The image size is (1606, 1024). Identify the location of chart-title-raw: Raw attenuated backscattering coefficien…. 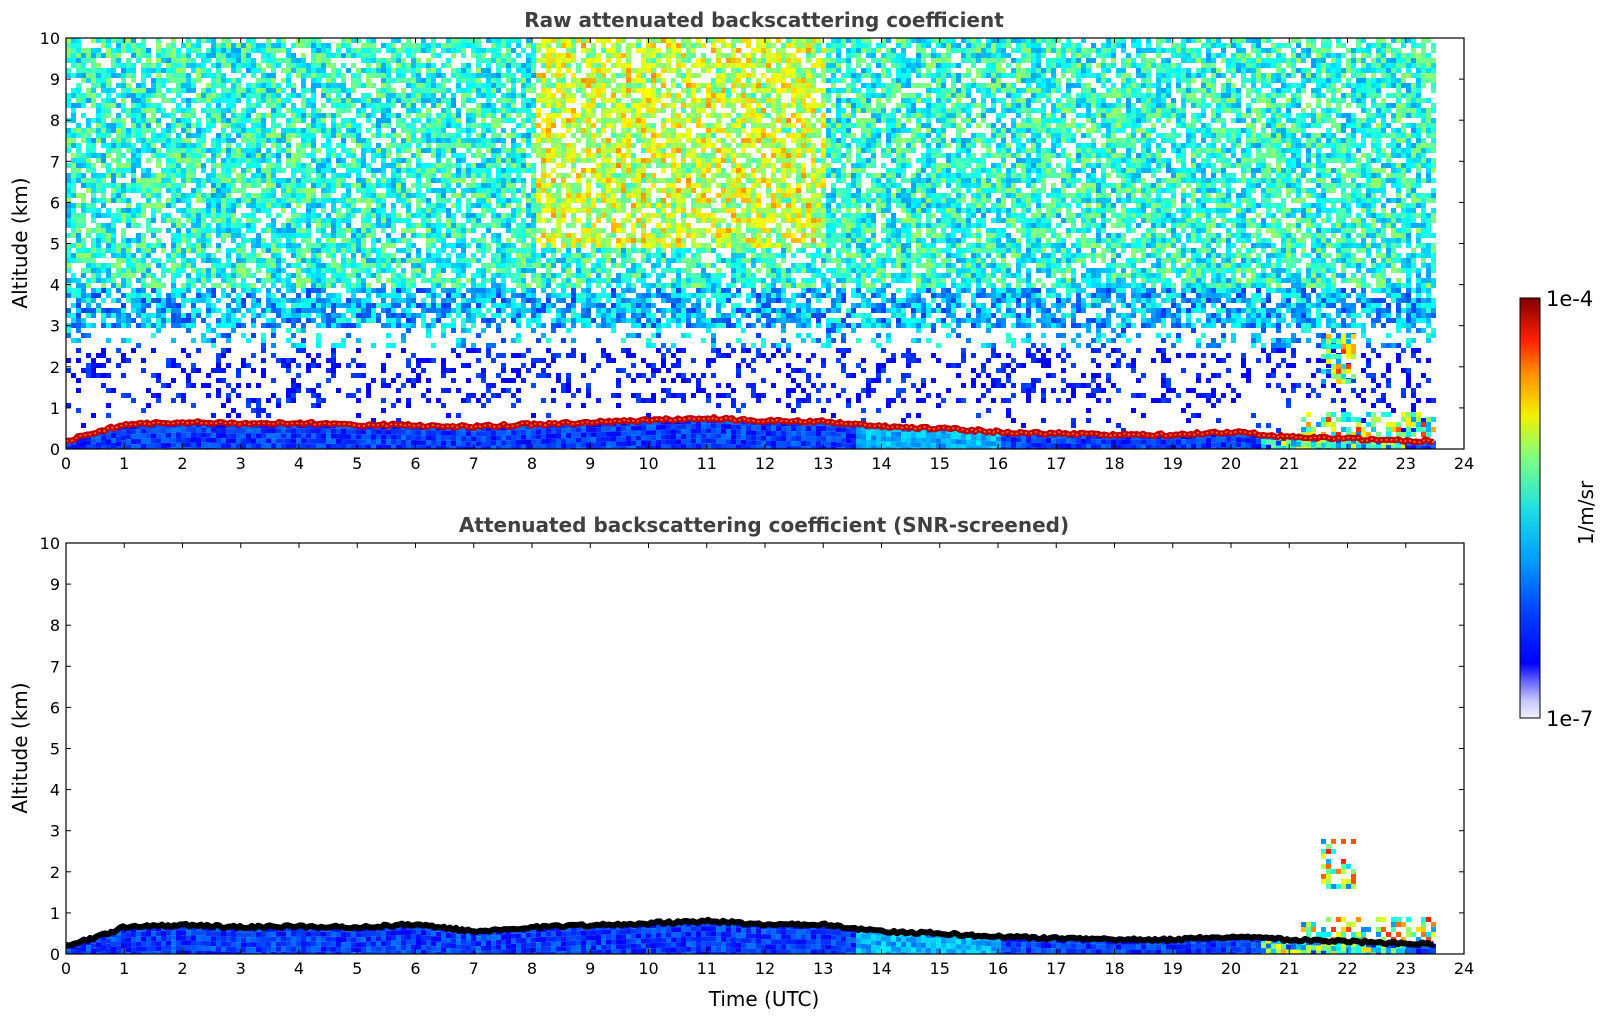
(764, 20).